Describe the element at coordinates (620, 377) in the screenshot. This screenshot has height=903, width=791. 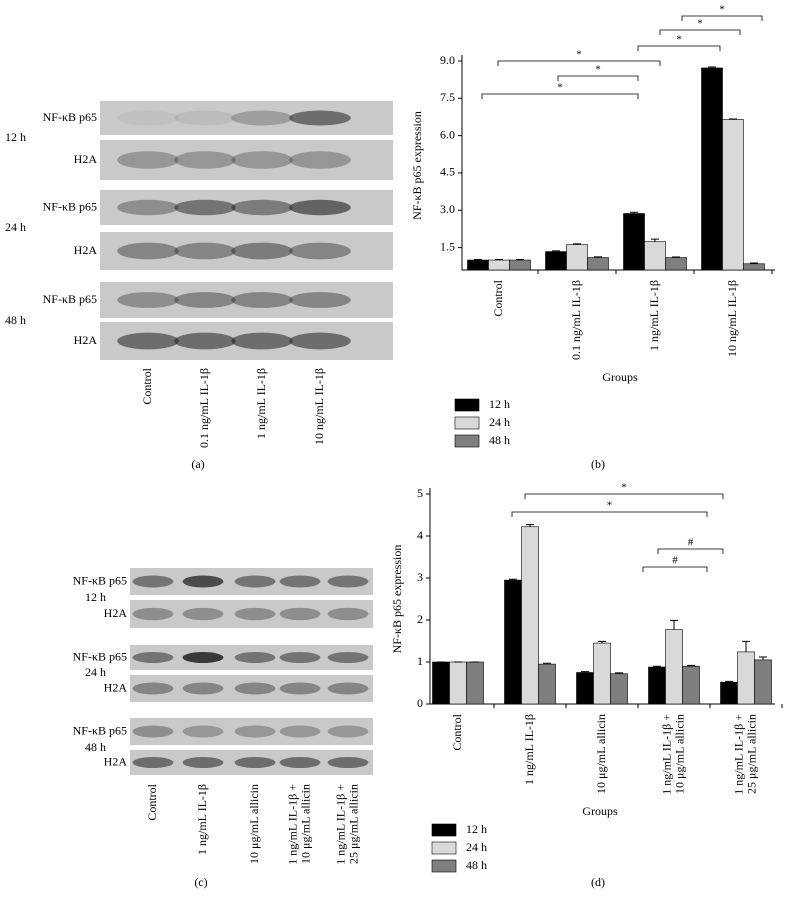
I see `x-axis-title: Groups` at that location.